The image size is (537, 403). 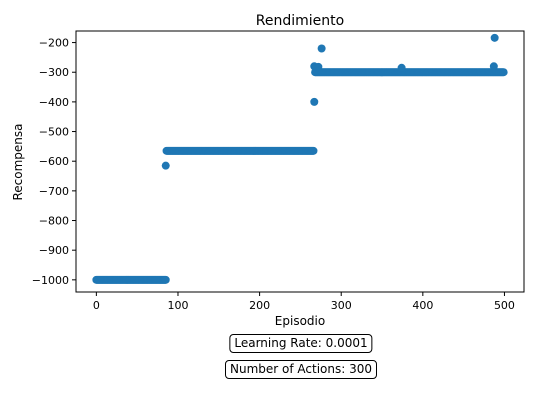 What do you see at coordinates (301, 343) in the screenshot?
I see `learning-rate-annotation: Learning Rate: 0.0001` at bounding box center [301, 343].